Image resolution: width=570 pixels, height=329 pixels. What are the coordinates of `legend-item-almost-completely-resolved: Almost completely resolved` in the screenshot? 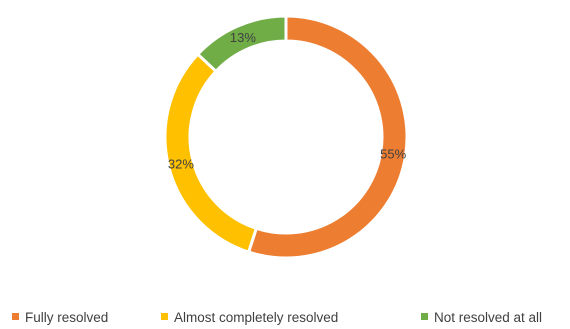 It's located at (249, 317).